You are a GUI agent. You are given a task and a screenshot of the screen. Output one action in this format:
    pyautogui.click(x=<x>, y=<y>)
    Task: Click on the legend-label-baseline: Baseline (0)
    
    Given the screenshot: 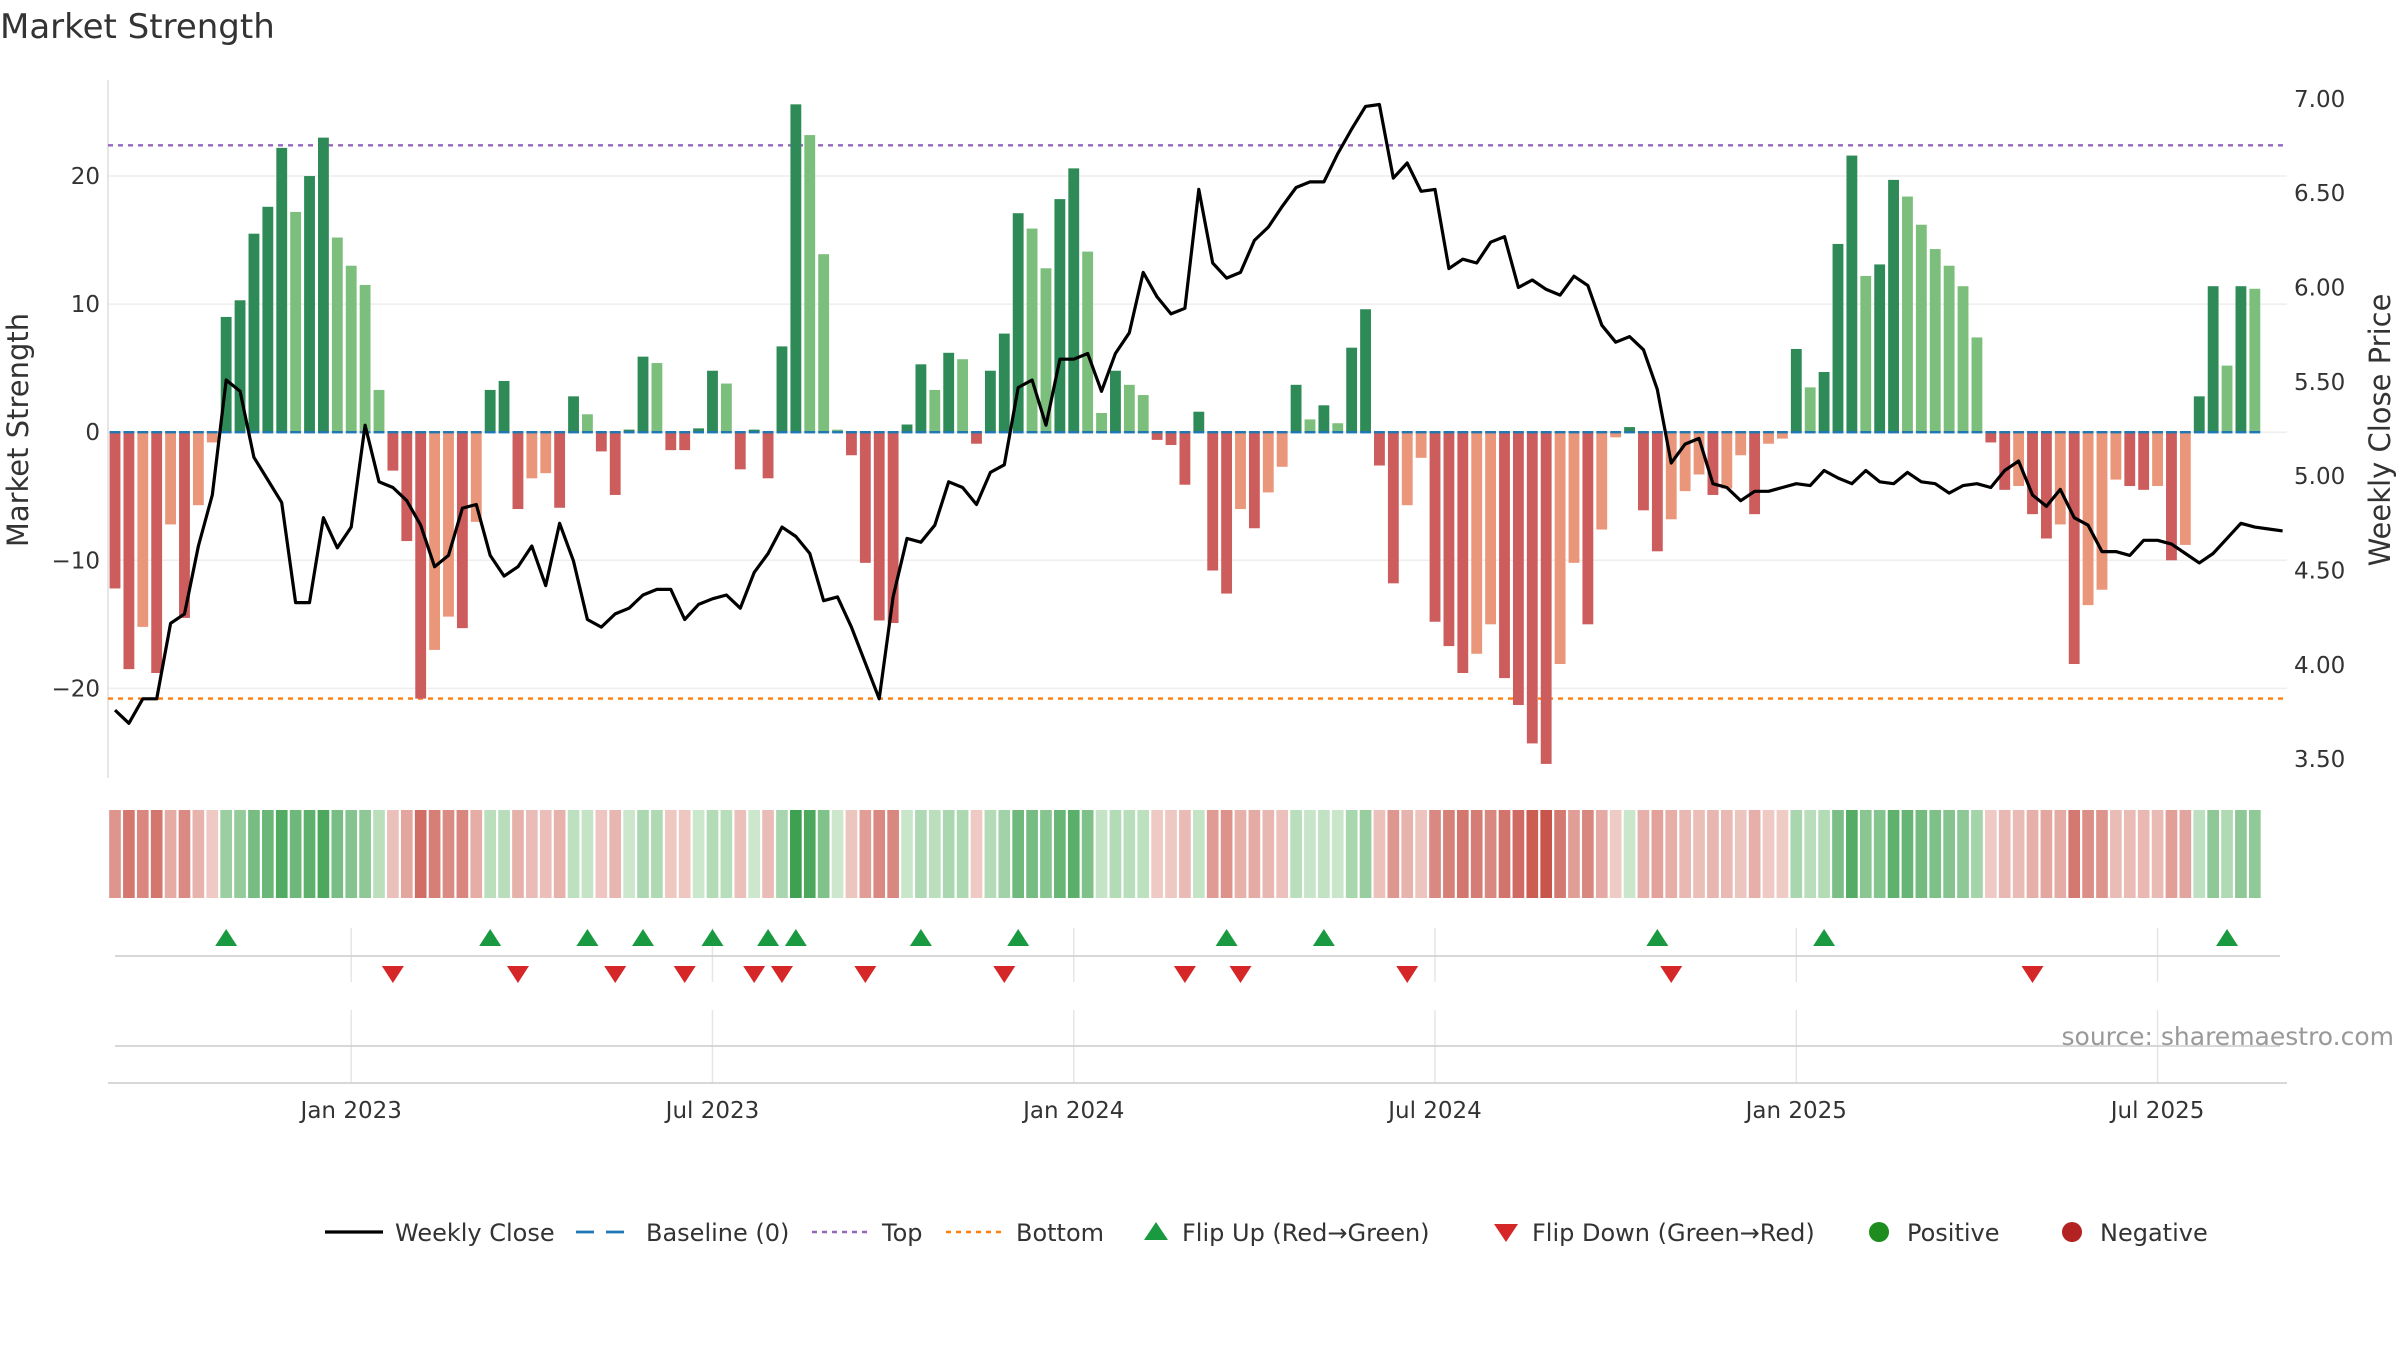 What is the action you would take?
    pyautogui.click(x=717, y=1233)
    